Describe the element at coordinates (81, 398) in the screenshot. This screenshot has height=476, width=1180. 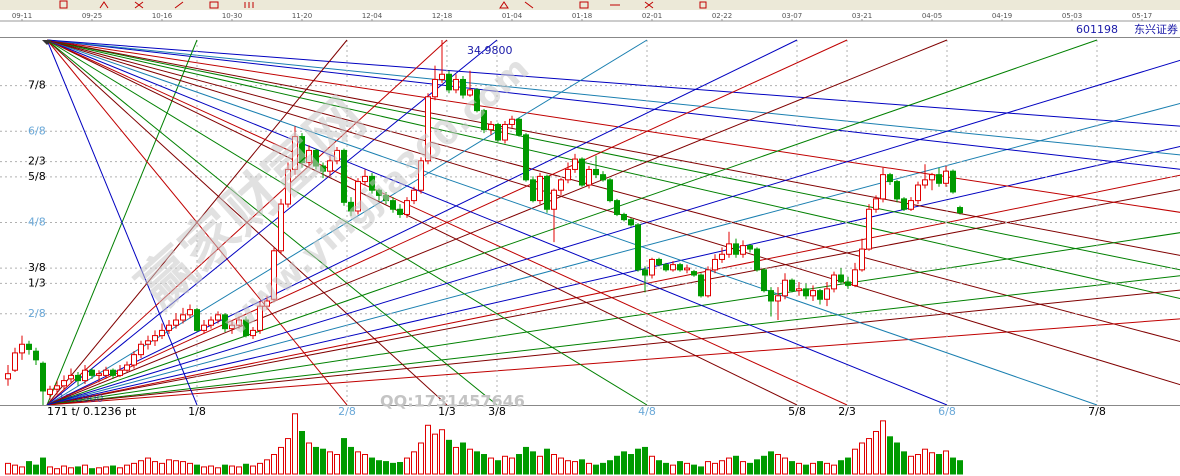
I see `low-label: 13.8900` at that location.